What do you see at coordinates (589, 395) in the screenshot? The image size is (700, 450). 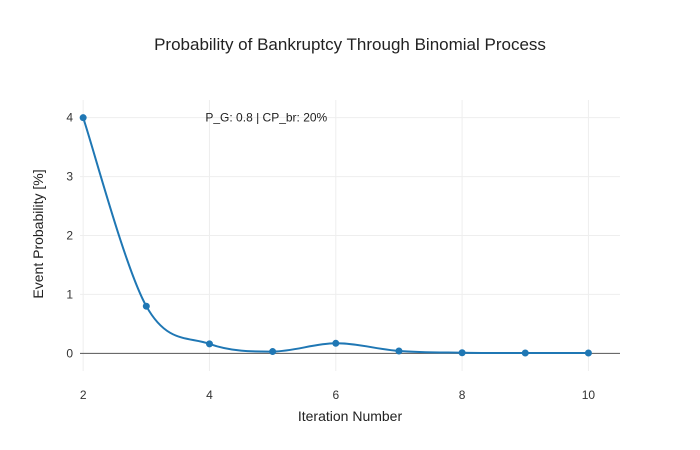 I see `x-tick-label: 10` at bounding box center [589, 395].